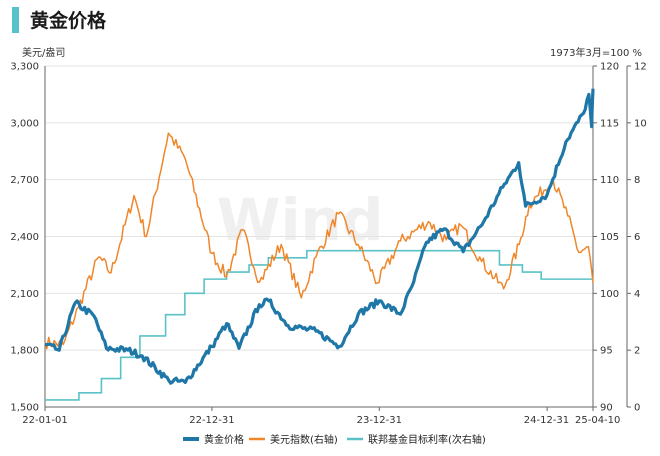 The width and height of the screenshot is (660, 456). What do you see at coordinates (597, 420) in the screenshot?
I see `x-tick-label: 25-04-10` at bounding box center [597, 420].